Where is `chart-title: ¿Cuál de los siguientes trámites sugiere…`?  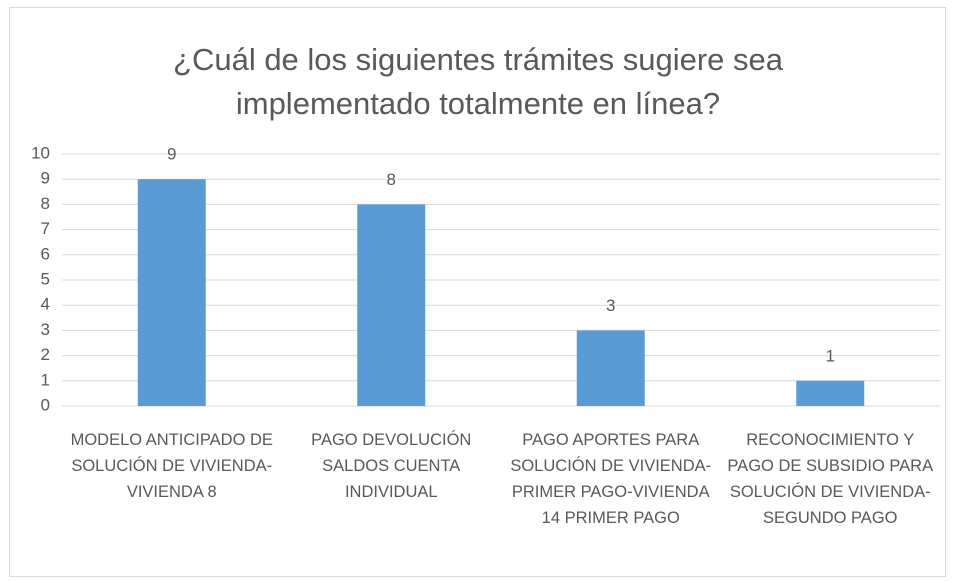
chart-title: ¿Cuál de los siguientes trámites sugiere… is located at coordinates (478, 81).